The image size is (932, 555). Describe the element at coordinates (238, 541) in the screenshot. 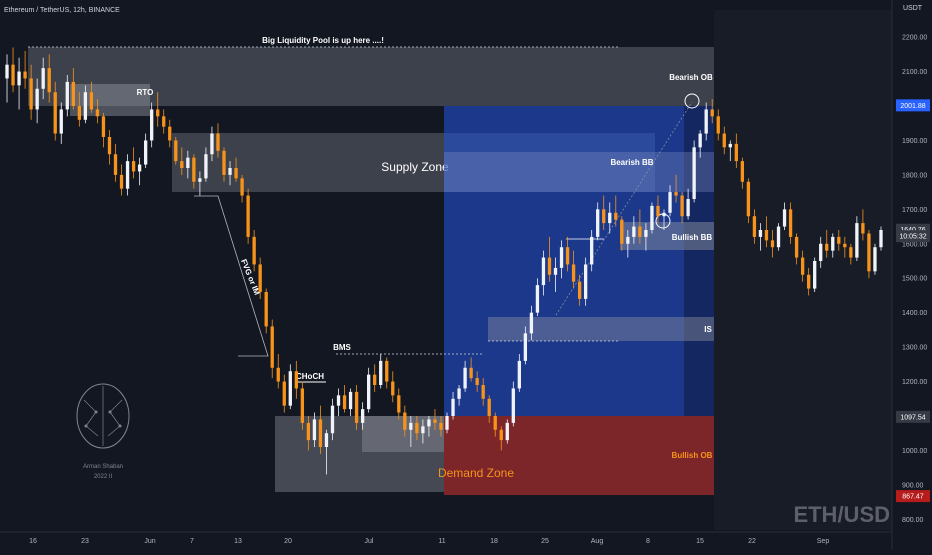

I see `x-tick-label: 13` at that location.